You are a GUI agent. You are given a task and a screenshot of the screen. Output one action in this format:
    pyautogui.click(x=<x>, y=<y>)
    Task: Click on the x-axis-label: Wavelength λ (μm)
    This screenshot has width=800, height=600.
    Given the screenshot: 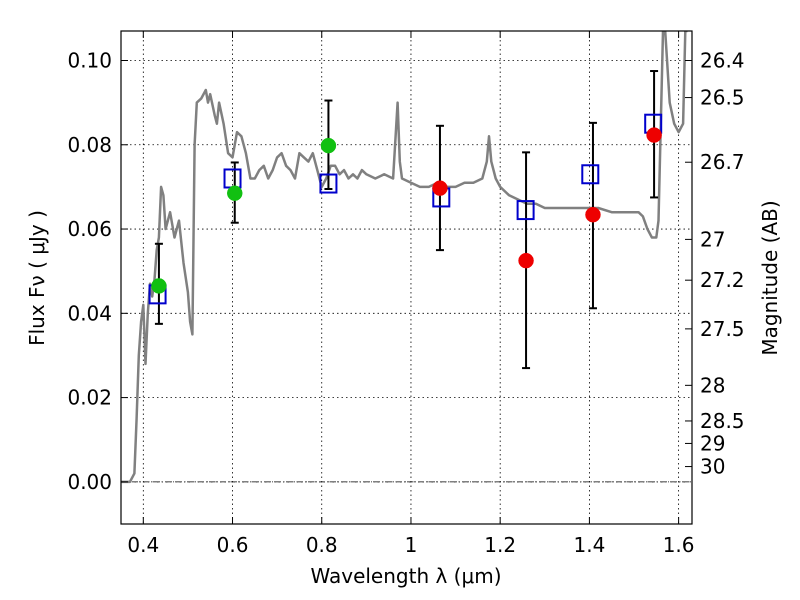 What is the action you would take?
    pyautogui.click(x=405, y=576)
    